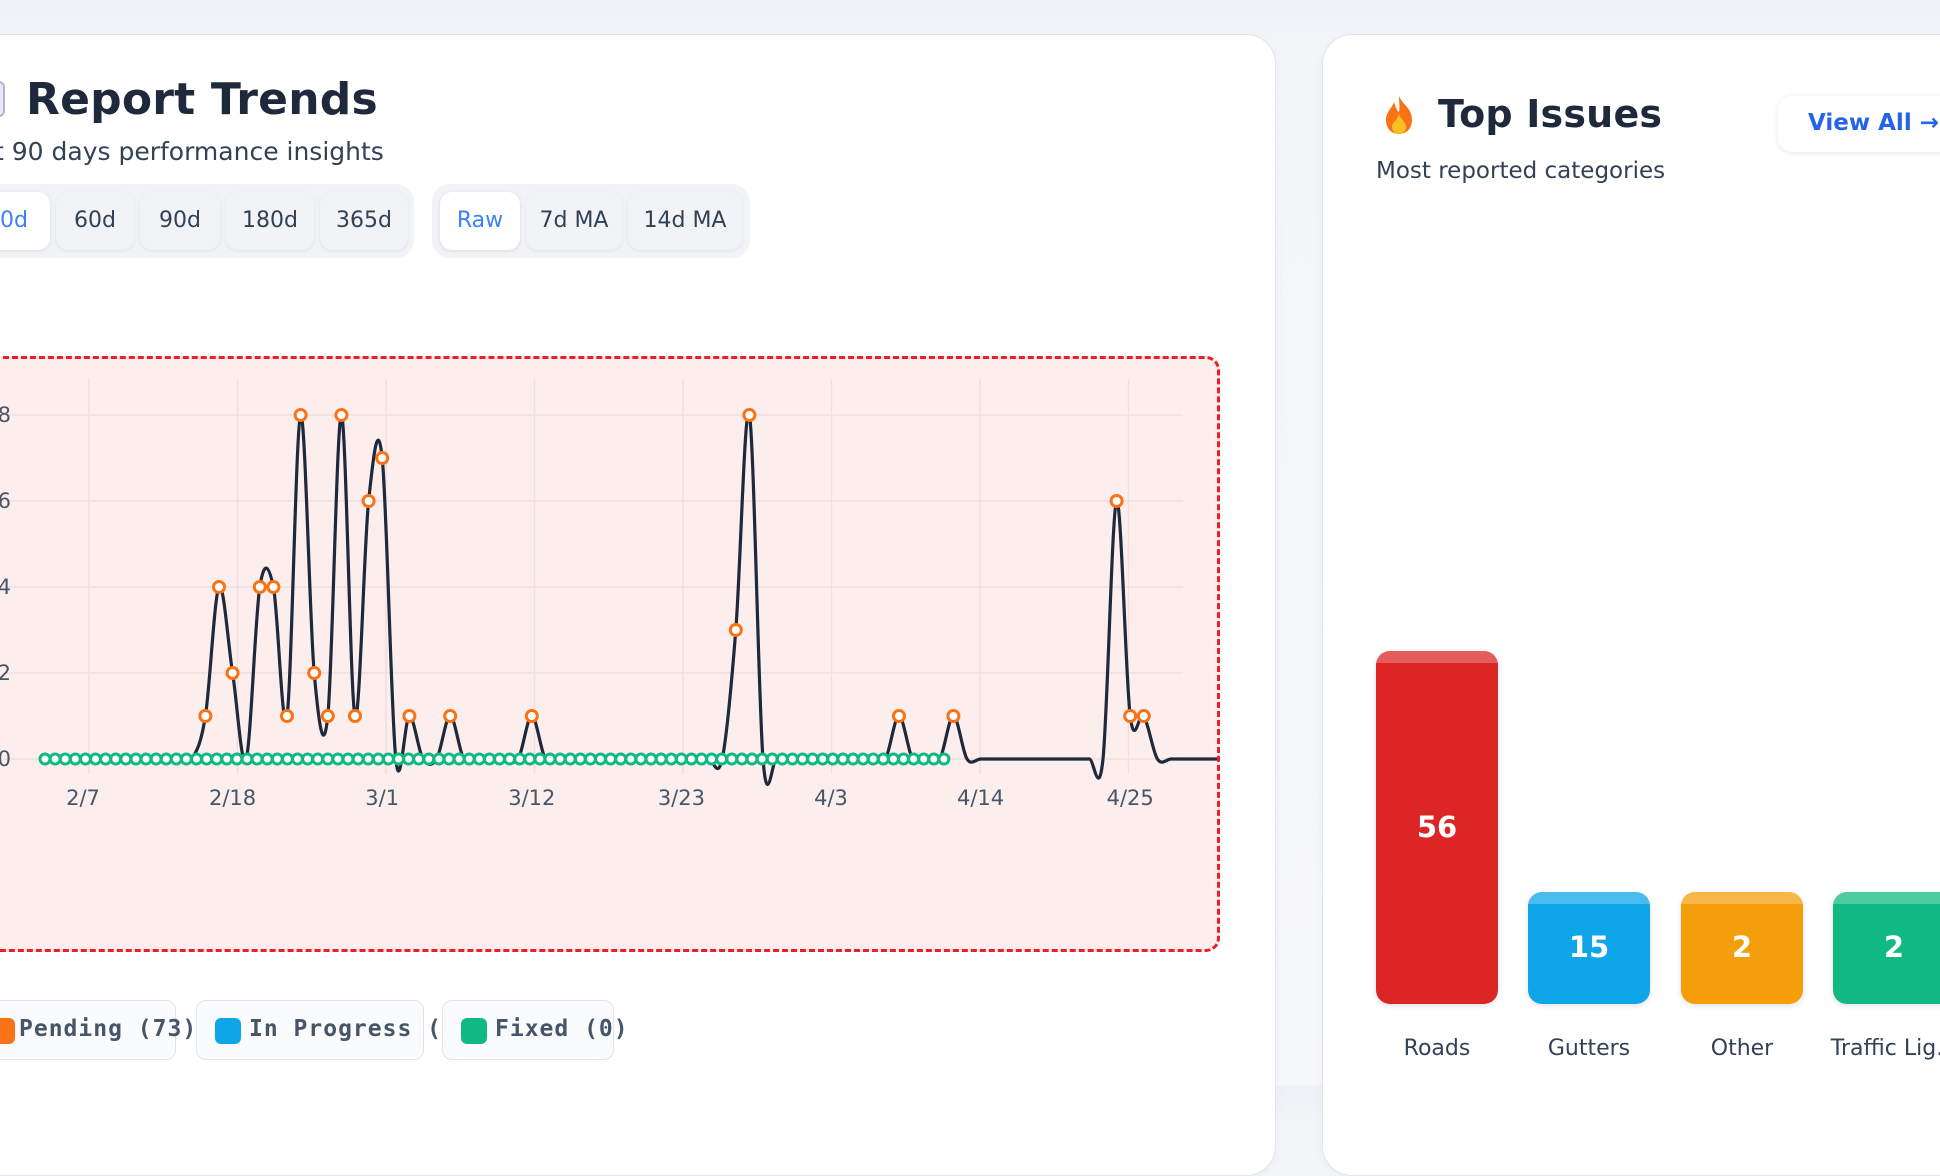 The width and height of the screenshot is (1940, 1176). What do you see at coordinates (5, 759) in the screenshot?
I see `y-tick-label: 0` at bounding box center [5, 759].